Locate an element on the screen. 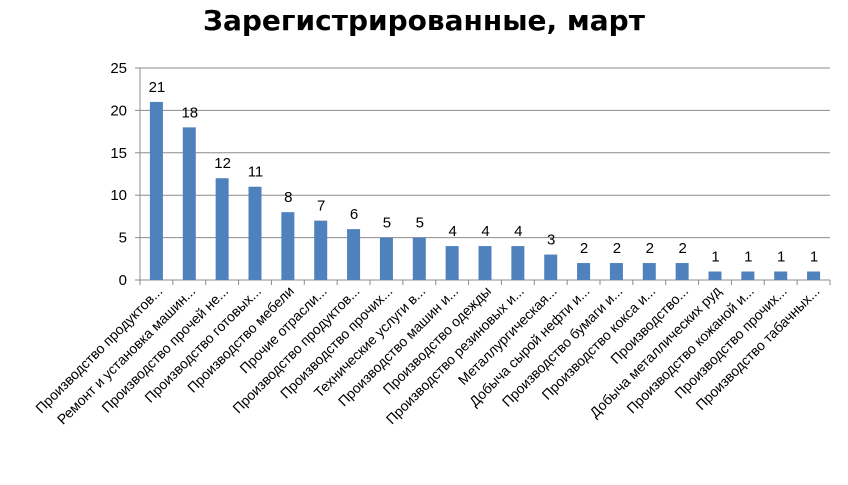  y-tick-label: 15 is located at coordinates (118, 153).